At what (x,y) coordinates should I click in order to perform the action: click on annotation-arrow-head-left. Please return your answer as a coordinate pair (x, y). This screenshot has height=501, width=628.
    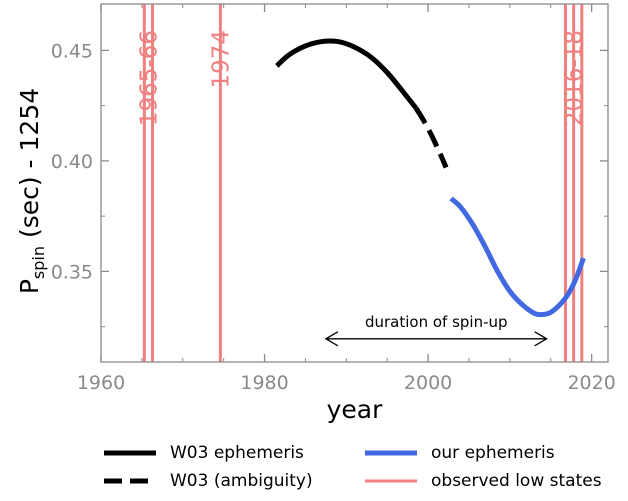
    Looking at the image, I should click on (331, 339).